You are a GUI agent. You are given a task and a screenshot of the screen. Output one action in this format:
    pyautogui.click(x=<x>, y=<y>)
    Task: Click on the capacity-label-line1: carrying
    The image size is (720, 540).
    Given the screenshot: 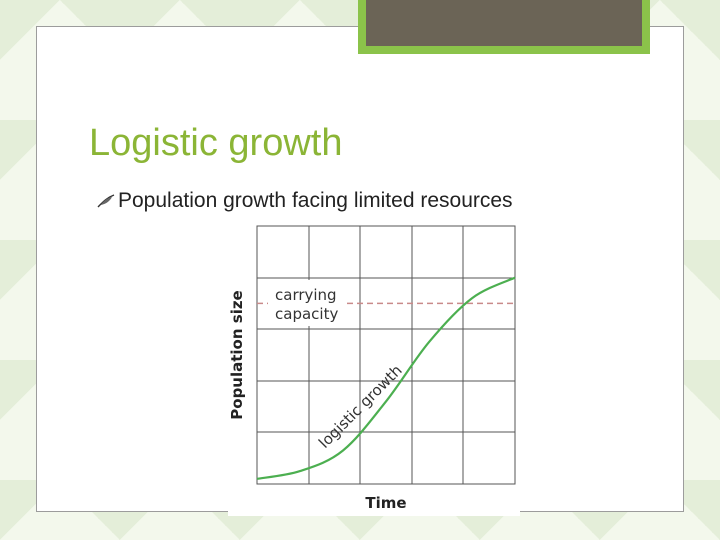 What is the action you would take?
    pyautogui.click(x=306, y=295)
    